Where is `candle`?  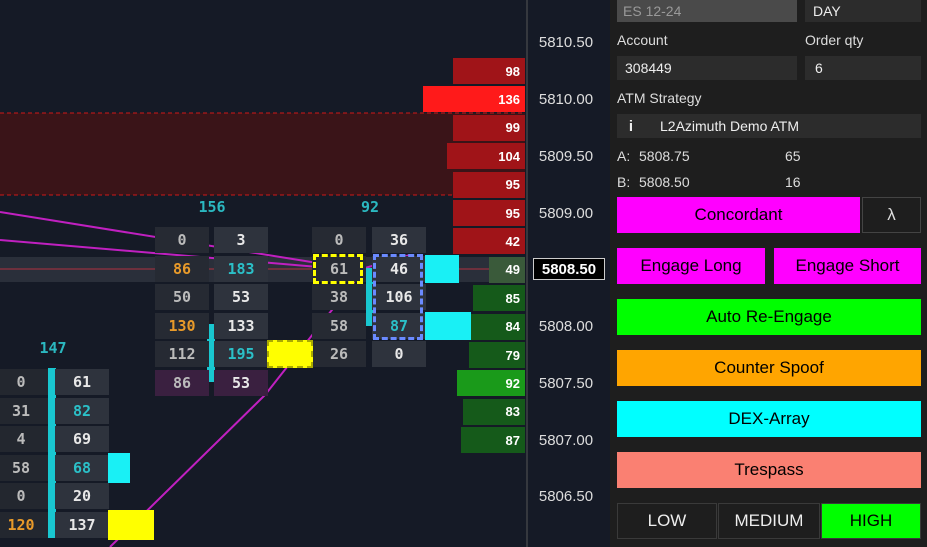
candle is located at coordinates (370, 297).